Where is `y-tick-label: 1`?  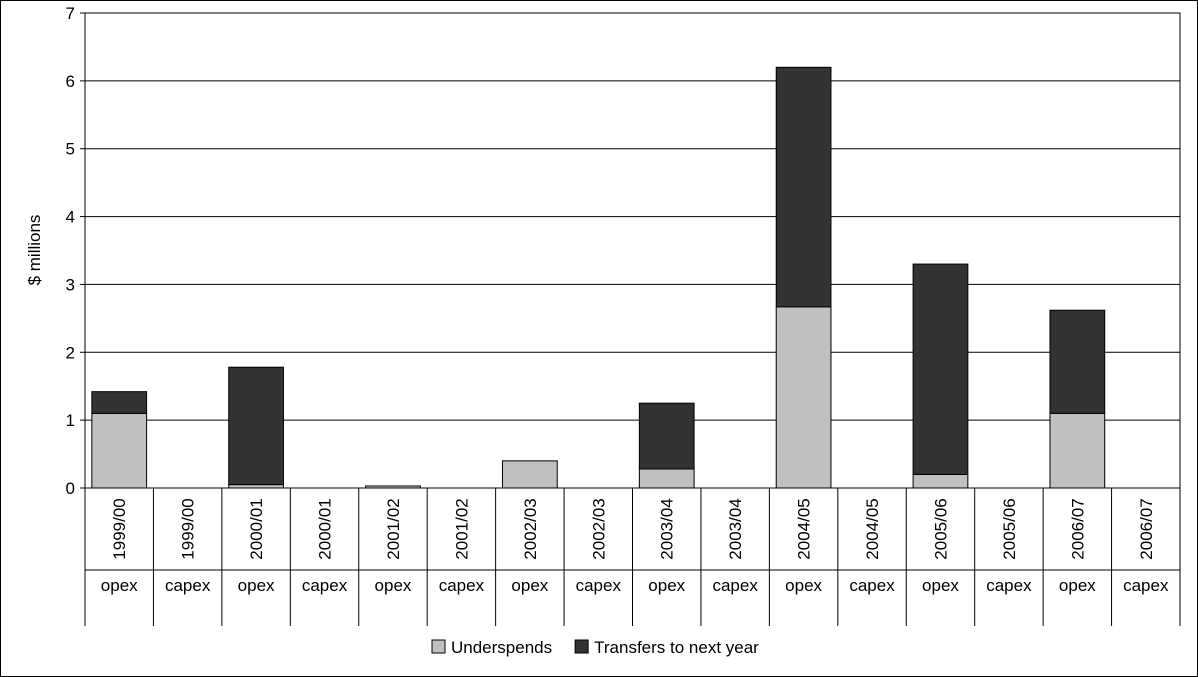
y-tick-label: 1 is located at coordinates (70, 420).